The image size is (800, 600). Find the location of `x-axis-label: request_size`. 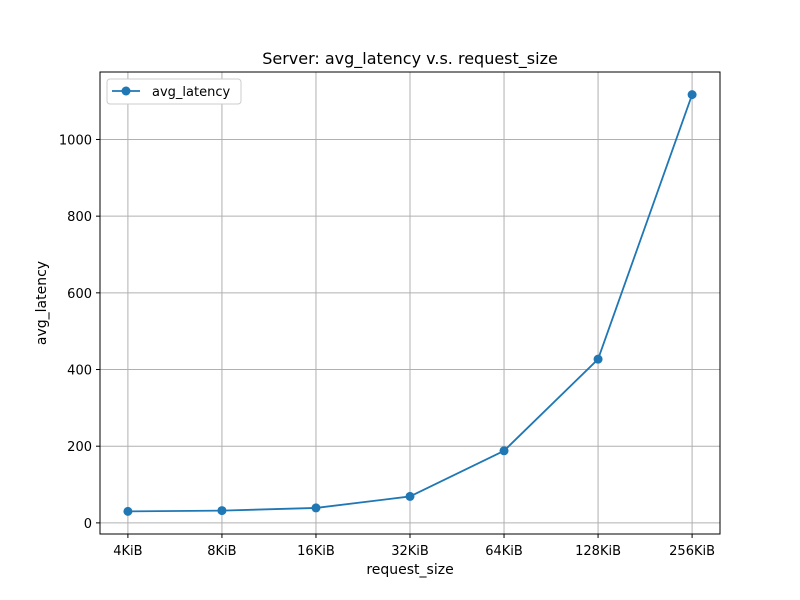

x-axis-label: request_size is located at coordinates (409, 570).